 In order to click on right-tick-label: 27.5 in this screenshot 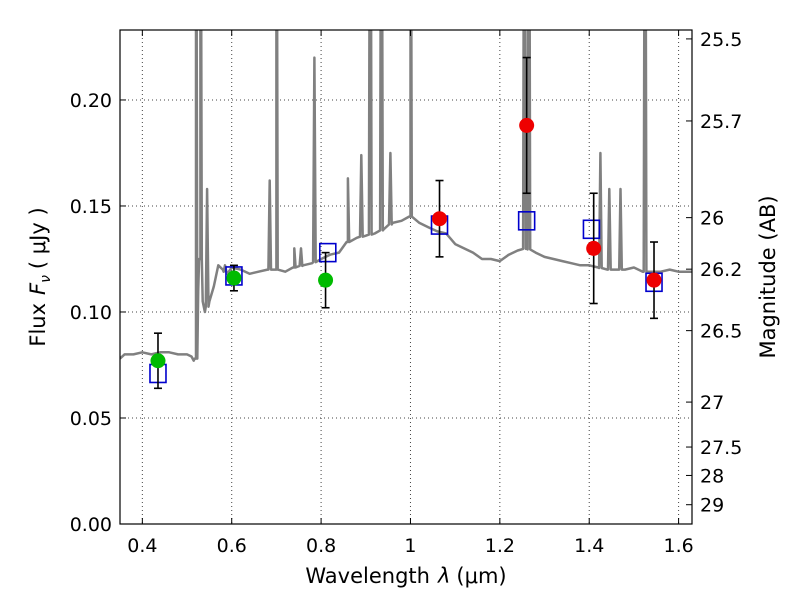, I will do `click(721, 448)`.